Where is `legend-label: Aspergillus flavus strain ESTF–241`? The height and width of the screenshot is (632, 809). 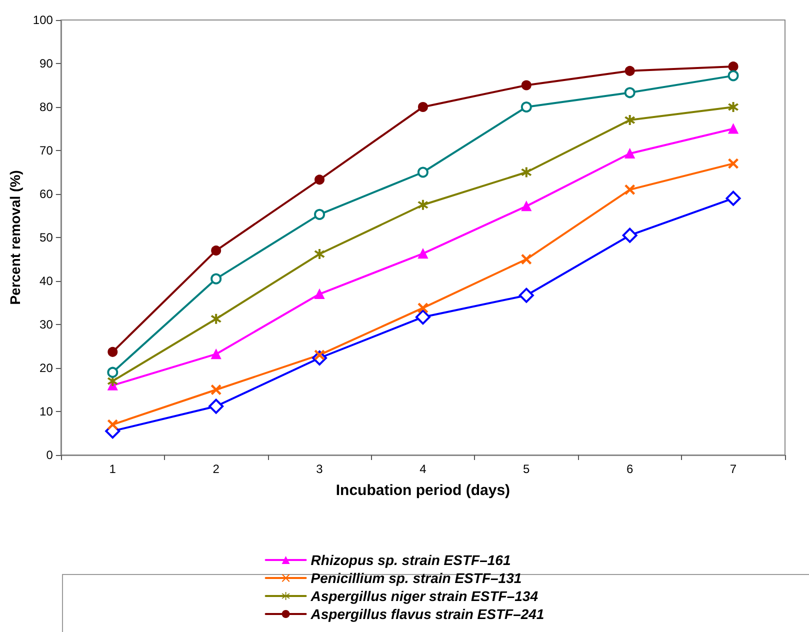
legend-label: Aspergillus flavus strain ESTF–241 is located at coordinates (427, 614).